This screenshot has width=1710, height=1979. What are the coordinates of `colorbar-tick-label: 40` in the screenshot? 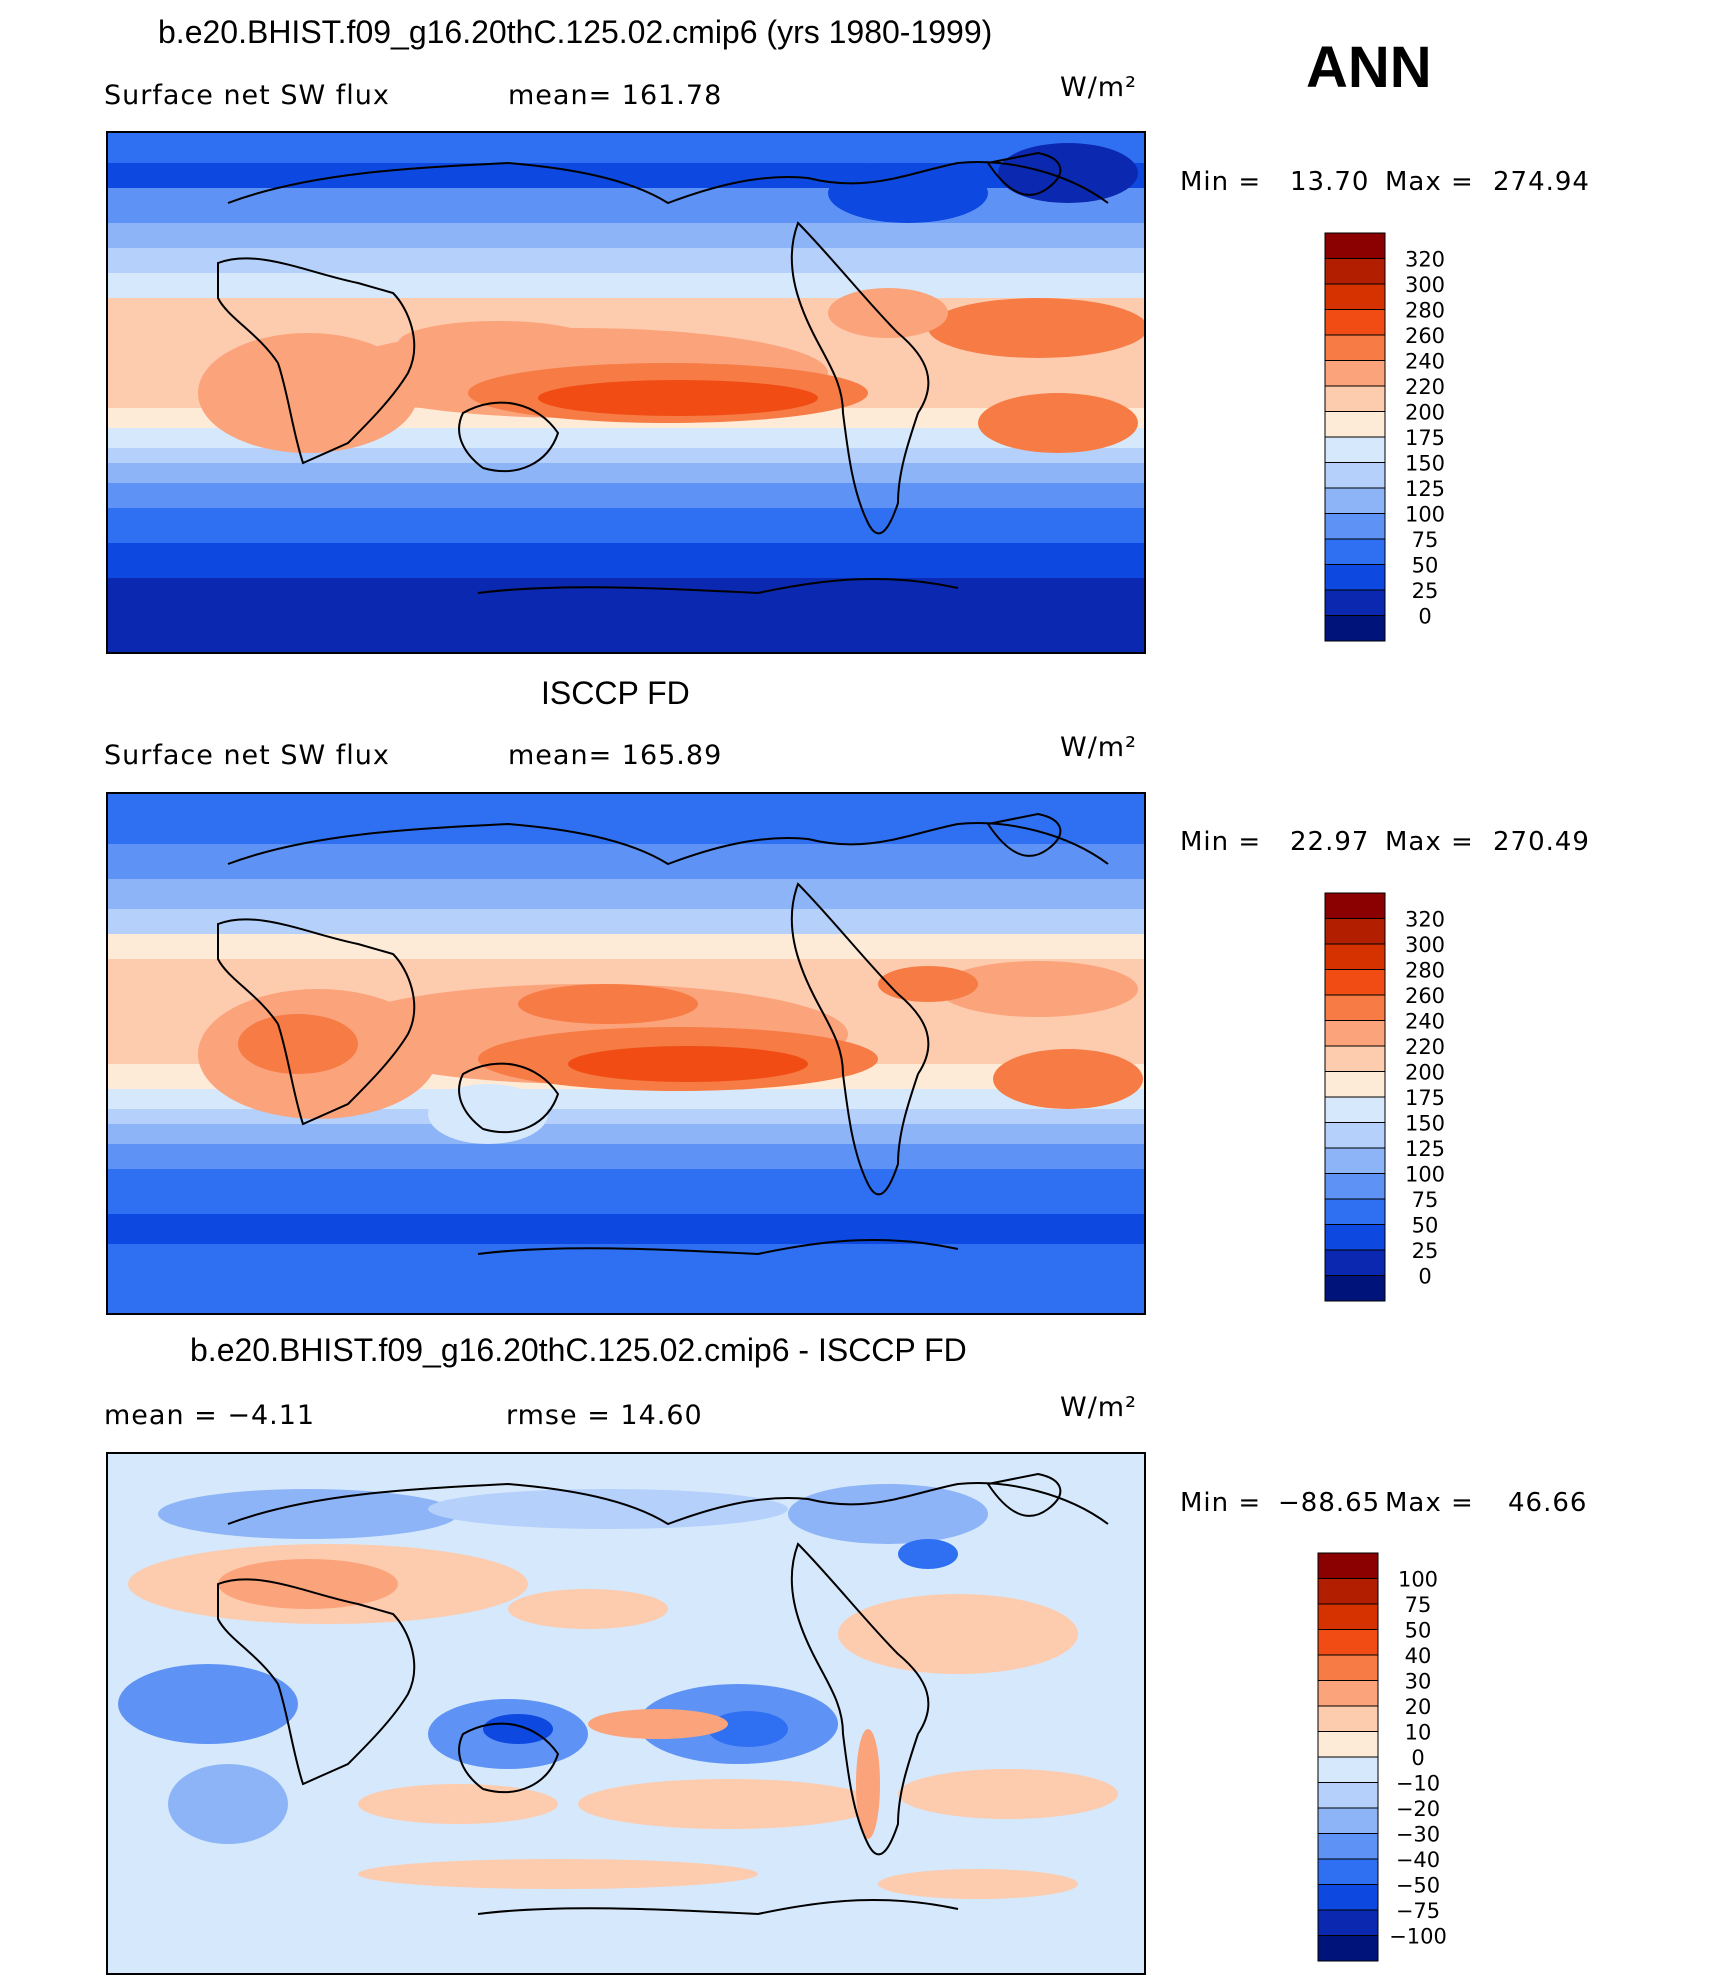 It's located at (1418, 1656).